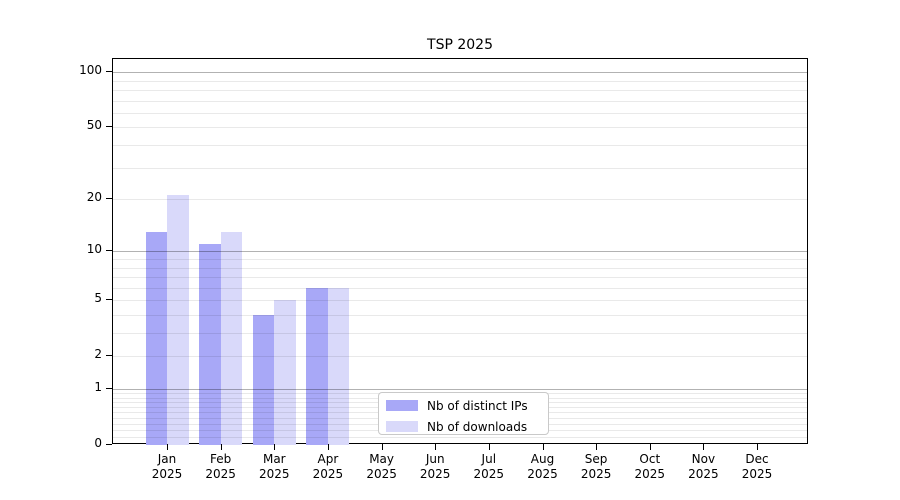 This screenshot has width=900, height=500. What do you see at coordinates (338, 366) in the screenshot?
I see `bar-apr-nb-of-downloads` at bounding box center [338, 366].